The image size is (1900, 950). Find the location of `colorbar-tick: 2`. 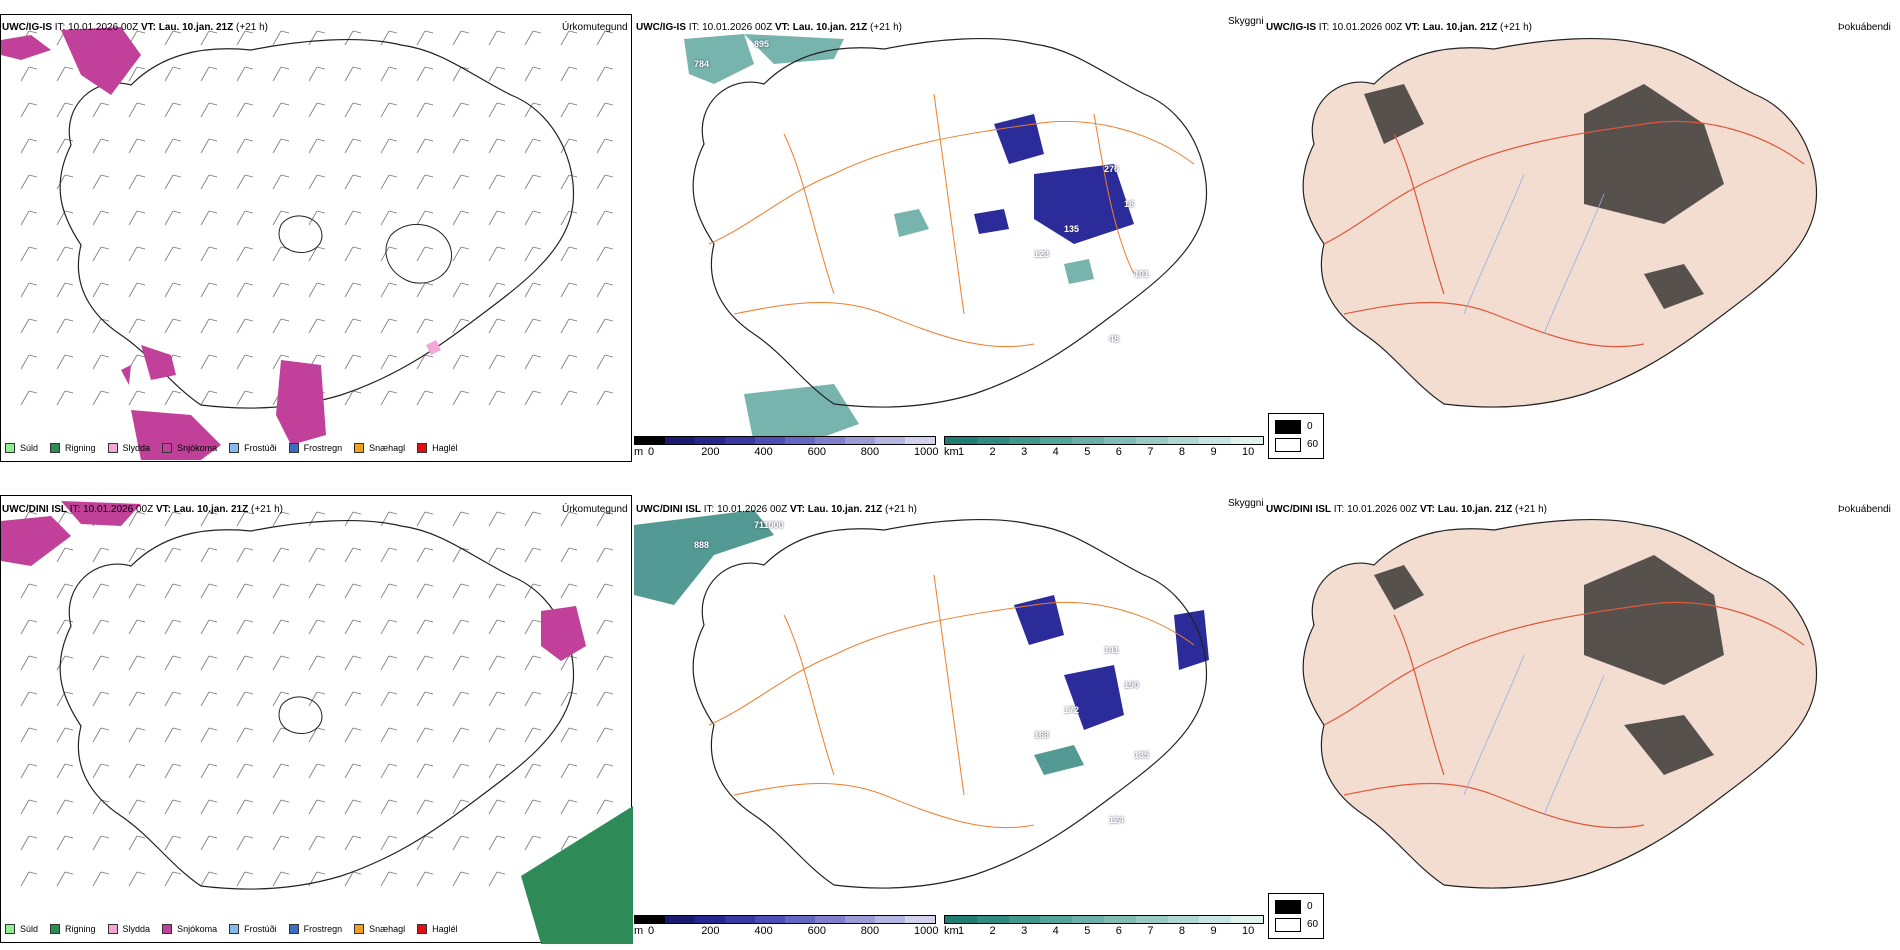

colorbar-tick: 2 is located at coordinates (992, 452).